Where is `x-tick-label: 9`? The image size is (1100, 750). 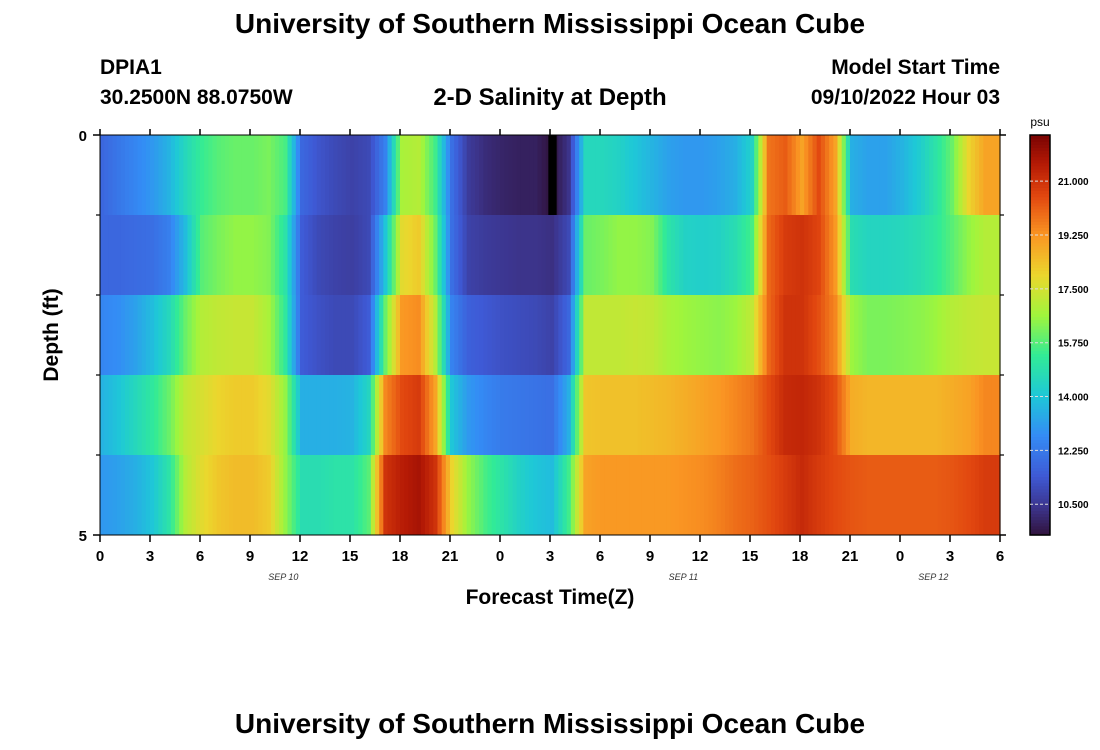 x-tick-label: 9 is located at coordinates (250, 556).